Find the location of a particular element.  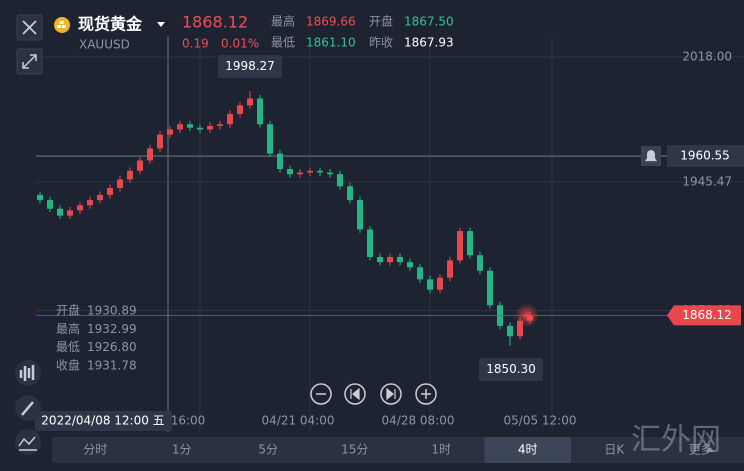

info-label: 最低 is located at coordinates (68, 347).